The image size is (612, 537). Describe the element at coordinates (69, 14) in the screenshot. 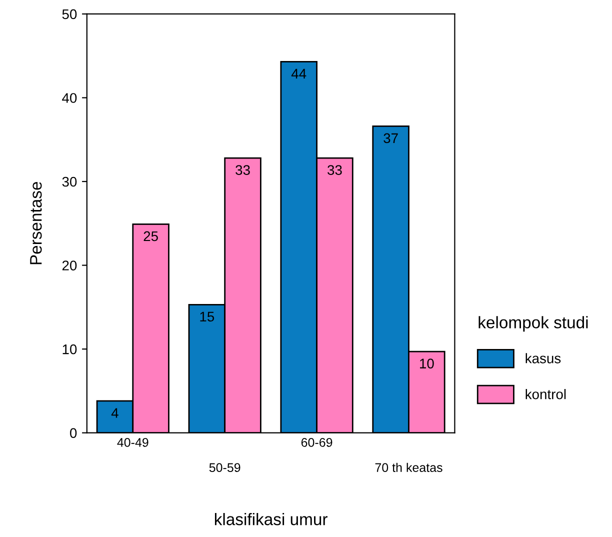

I see `y-tick-label: 50` at that location.